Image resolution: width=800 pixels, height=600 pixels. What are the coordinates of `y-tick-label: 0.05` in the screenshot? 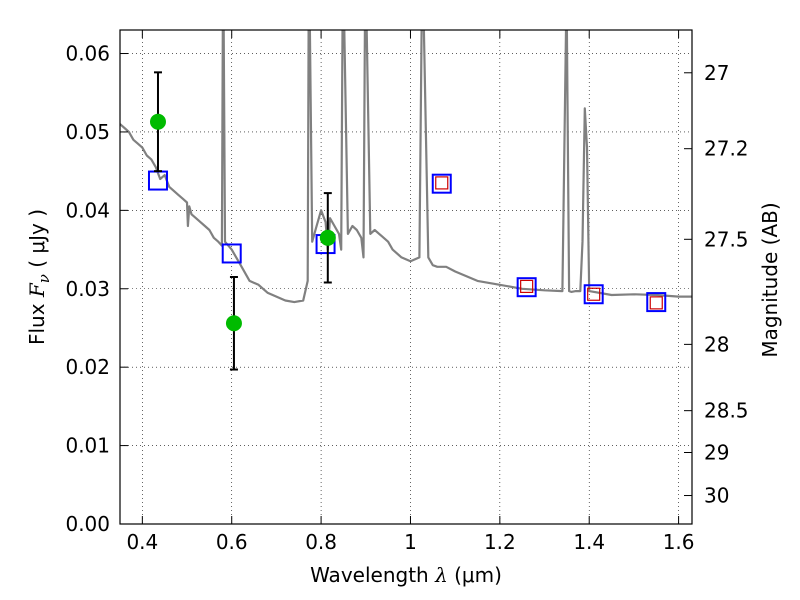 It's located at (87, 132).